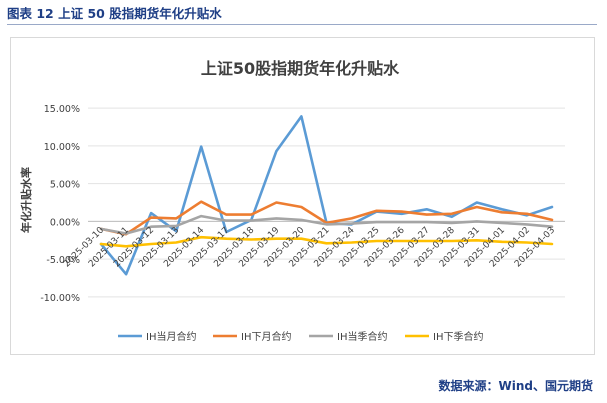 The width and height of the screenshot is (607, 403). Describe the element at coordinates (62, 109) in the screenshot. I see `y-tick-label: 15.00%` at that location.